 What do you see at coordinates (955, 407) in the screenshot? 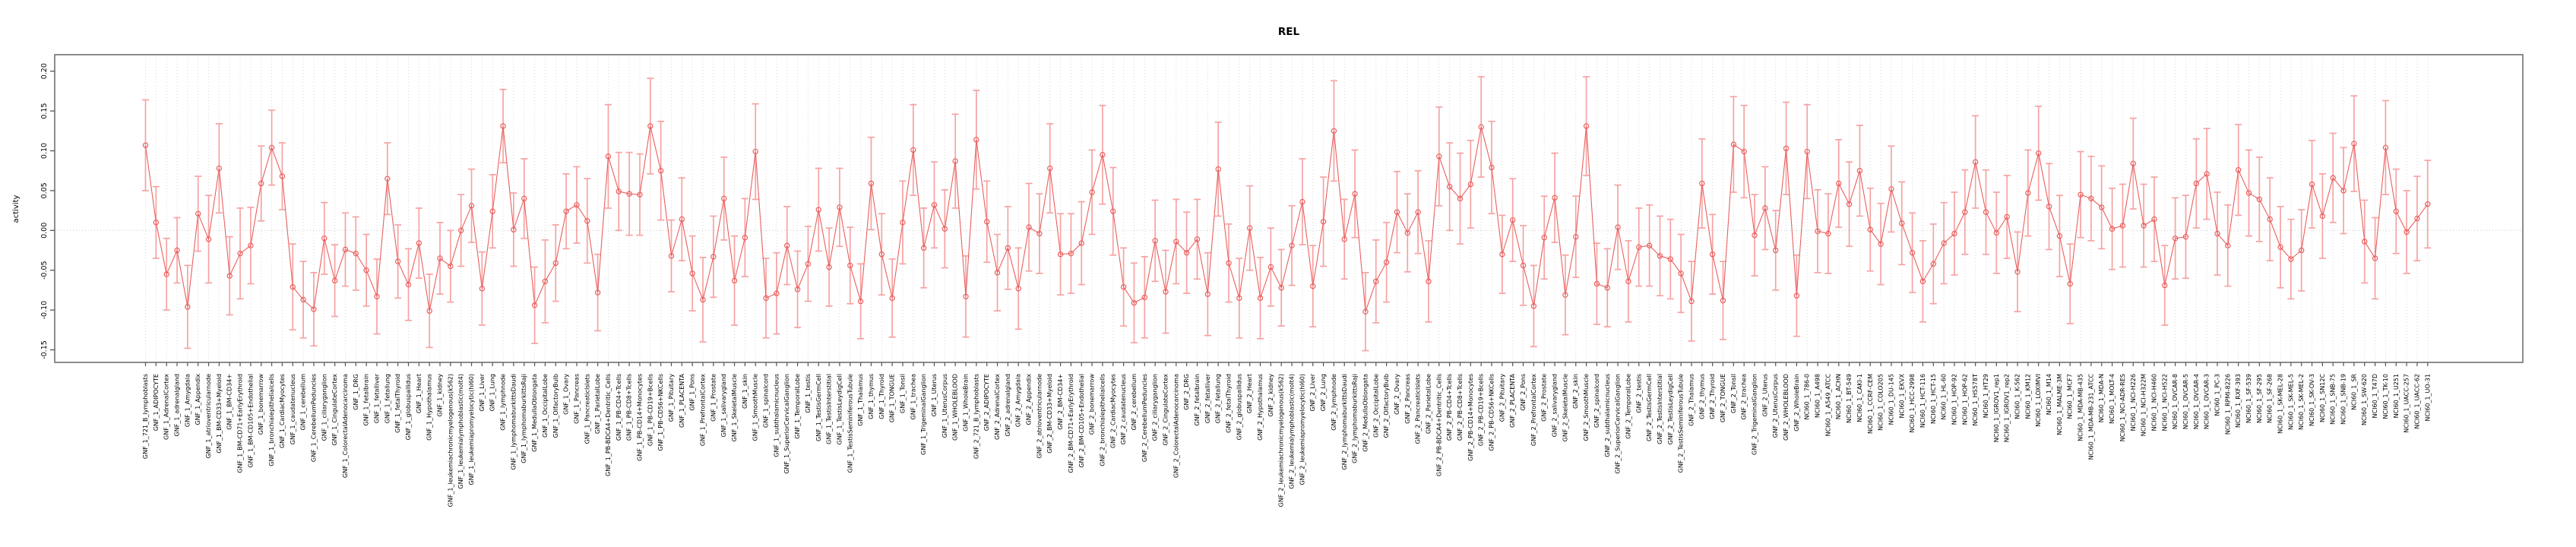
I see `x-tick-label: GNF_1_WHOLEBLOOD` at bounding box center [955, 407].